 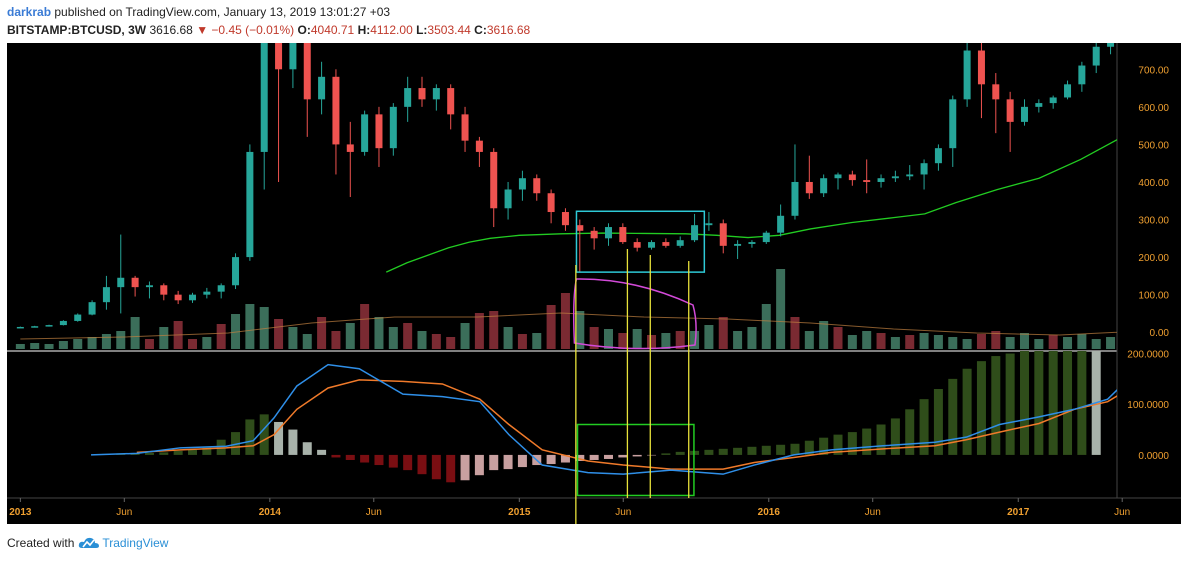 I want to click on macd-signal-line, so click(x=626, y=424).